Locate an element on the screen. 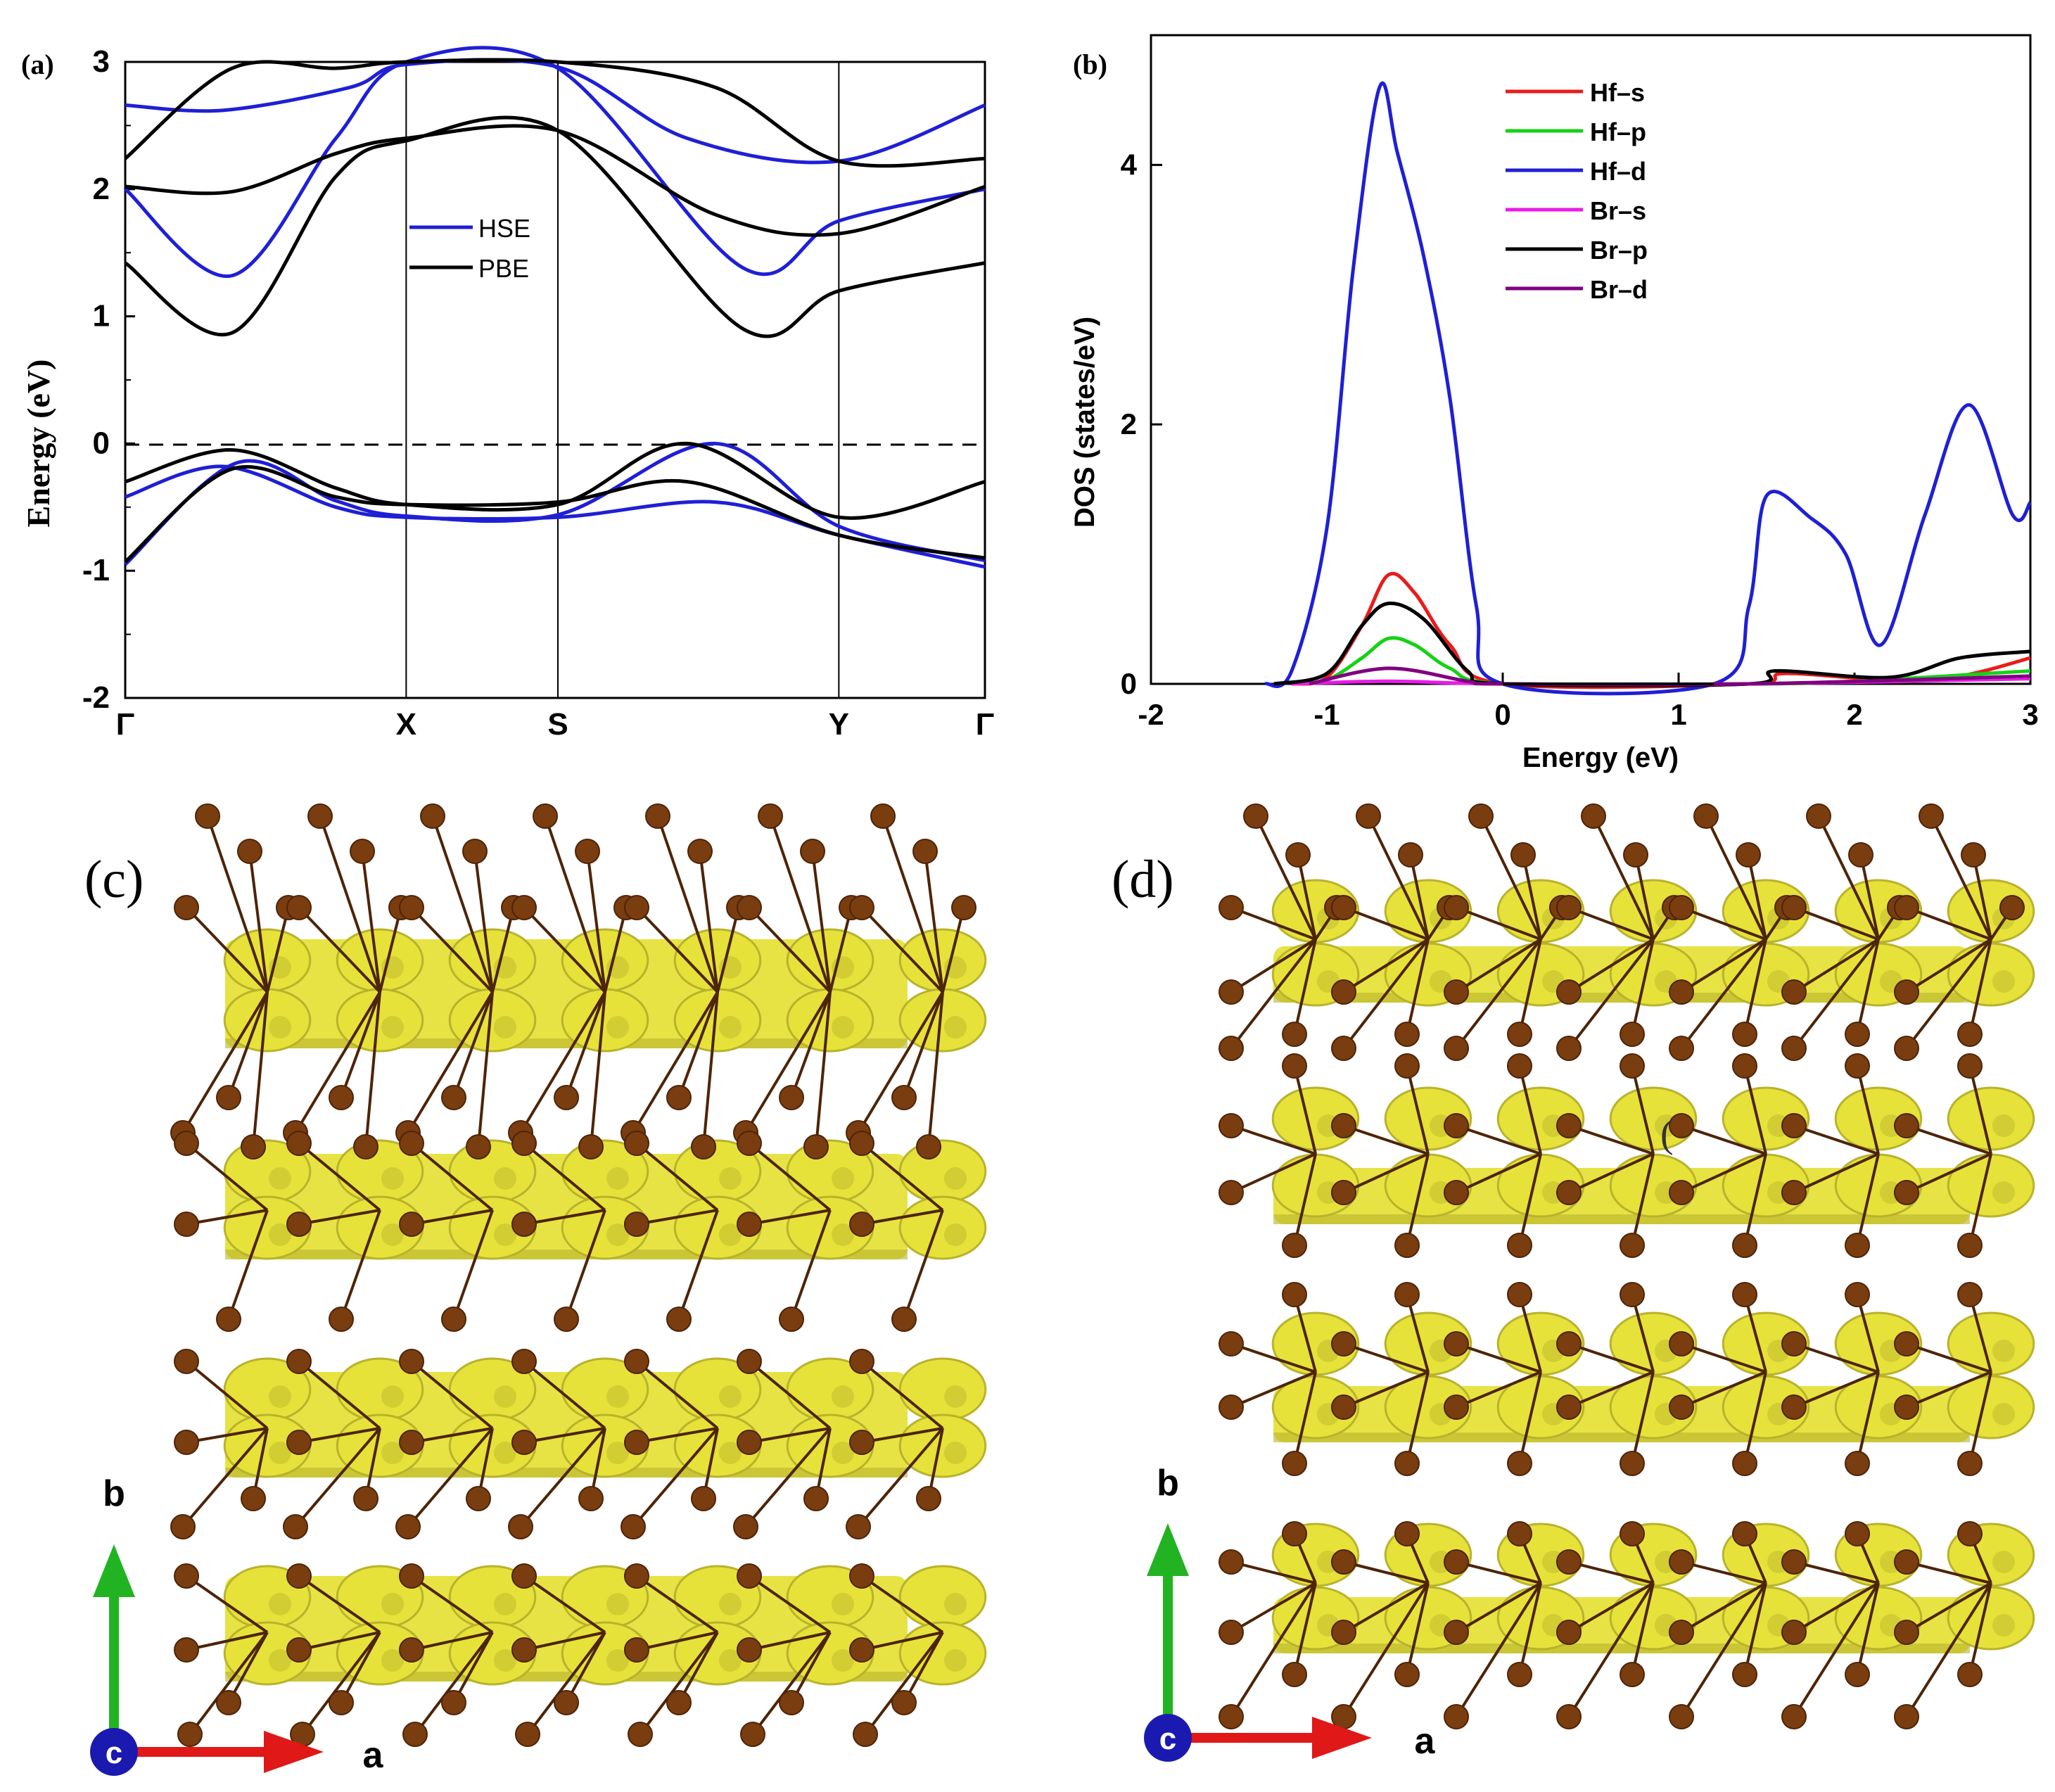 This screenshot has height=1792, width=2055. c-axis-label: c is located at coordinates (1167, 1739).